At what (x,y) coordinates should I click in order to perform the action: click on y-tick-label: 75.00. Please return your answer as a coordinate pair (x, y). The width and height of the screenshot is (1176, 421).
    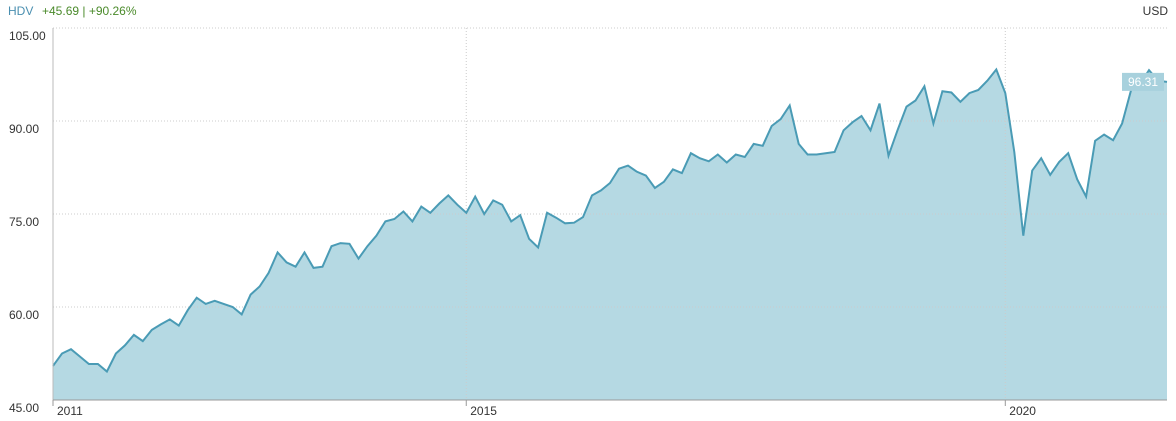
    Looking at the image, I should click on (24, 222).